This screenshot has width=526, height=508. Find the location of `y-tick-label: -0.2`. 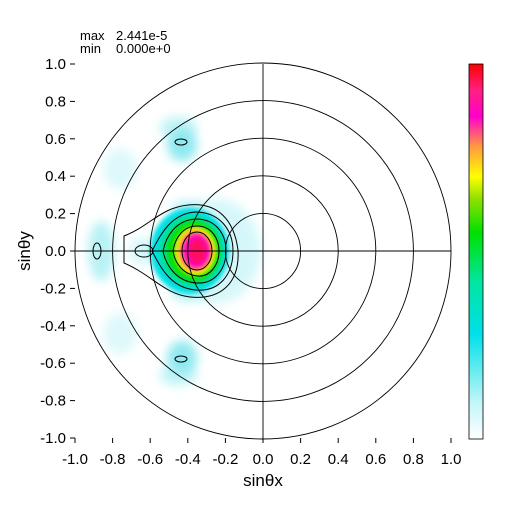

y-tick-label: -0.2 is located at coordinates (53, 288).